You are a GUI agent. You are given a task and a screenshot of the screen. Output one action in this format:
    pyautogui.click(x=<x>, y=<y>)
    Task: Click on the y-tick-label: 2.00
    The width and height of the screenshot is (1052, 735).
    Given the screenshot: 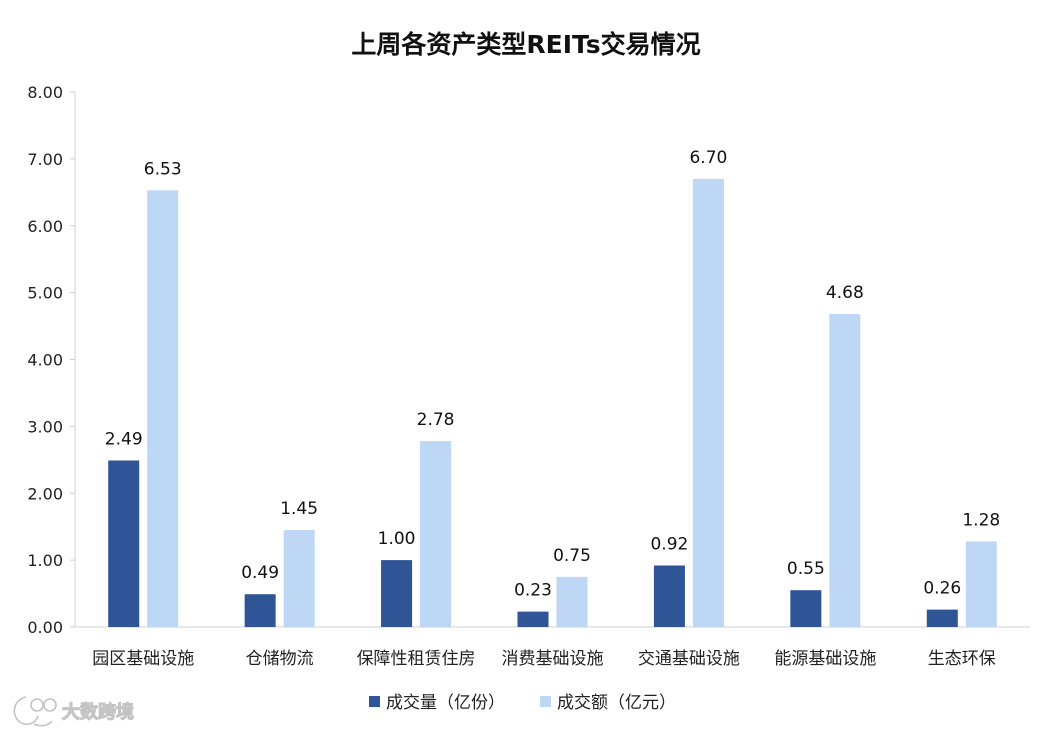 What is the action you would take?
    pyautogui.click(x=45, y=493)
    